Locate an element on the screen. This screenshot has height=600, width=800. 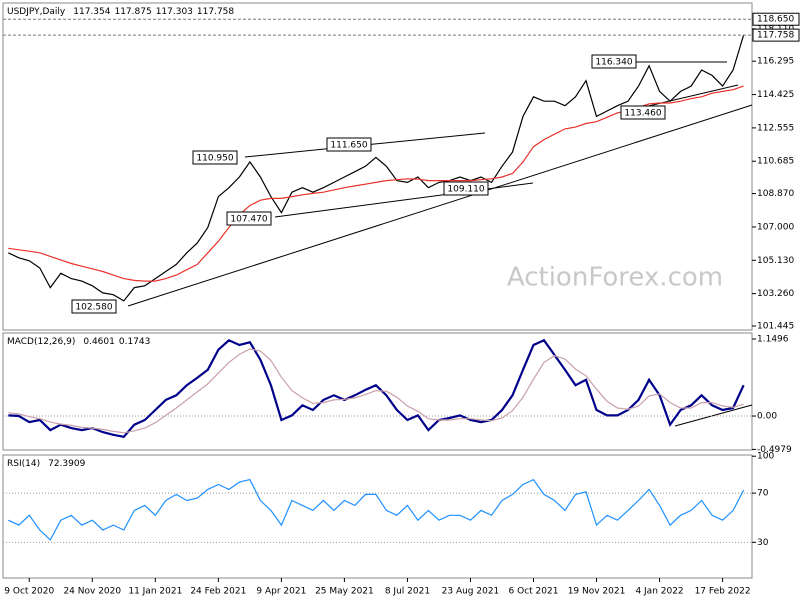
header-value: 117.303 is located at coordinates (174, 12).